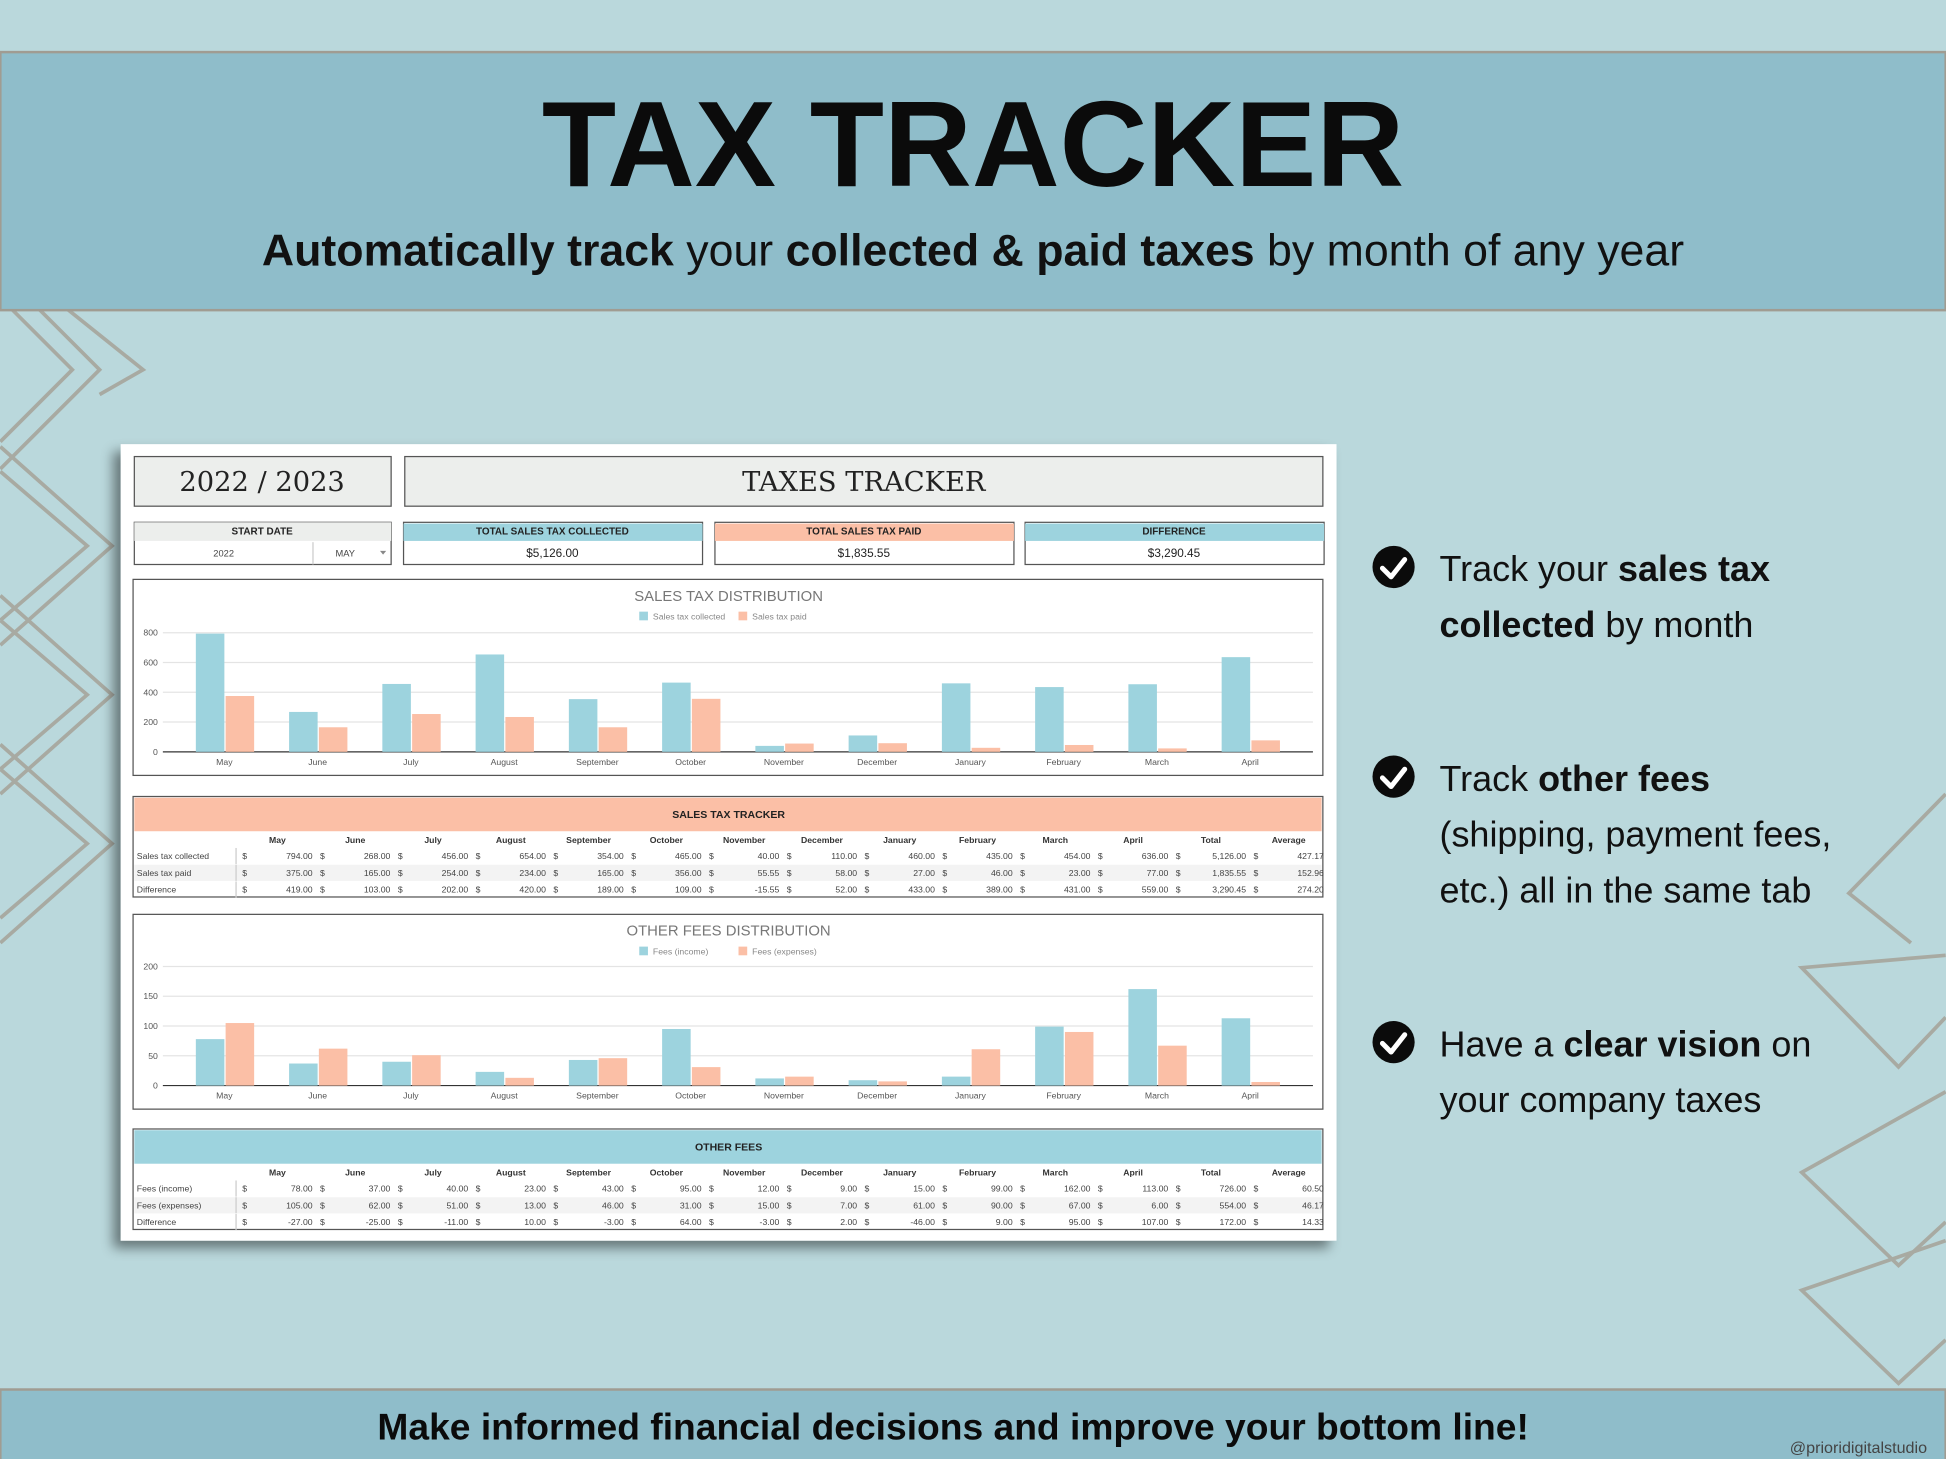  I want to click on table-header, so click(728, 814).